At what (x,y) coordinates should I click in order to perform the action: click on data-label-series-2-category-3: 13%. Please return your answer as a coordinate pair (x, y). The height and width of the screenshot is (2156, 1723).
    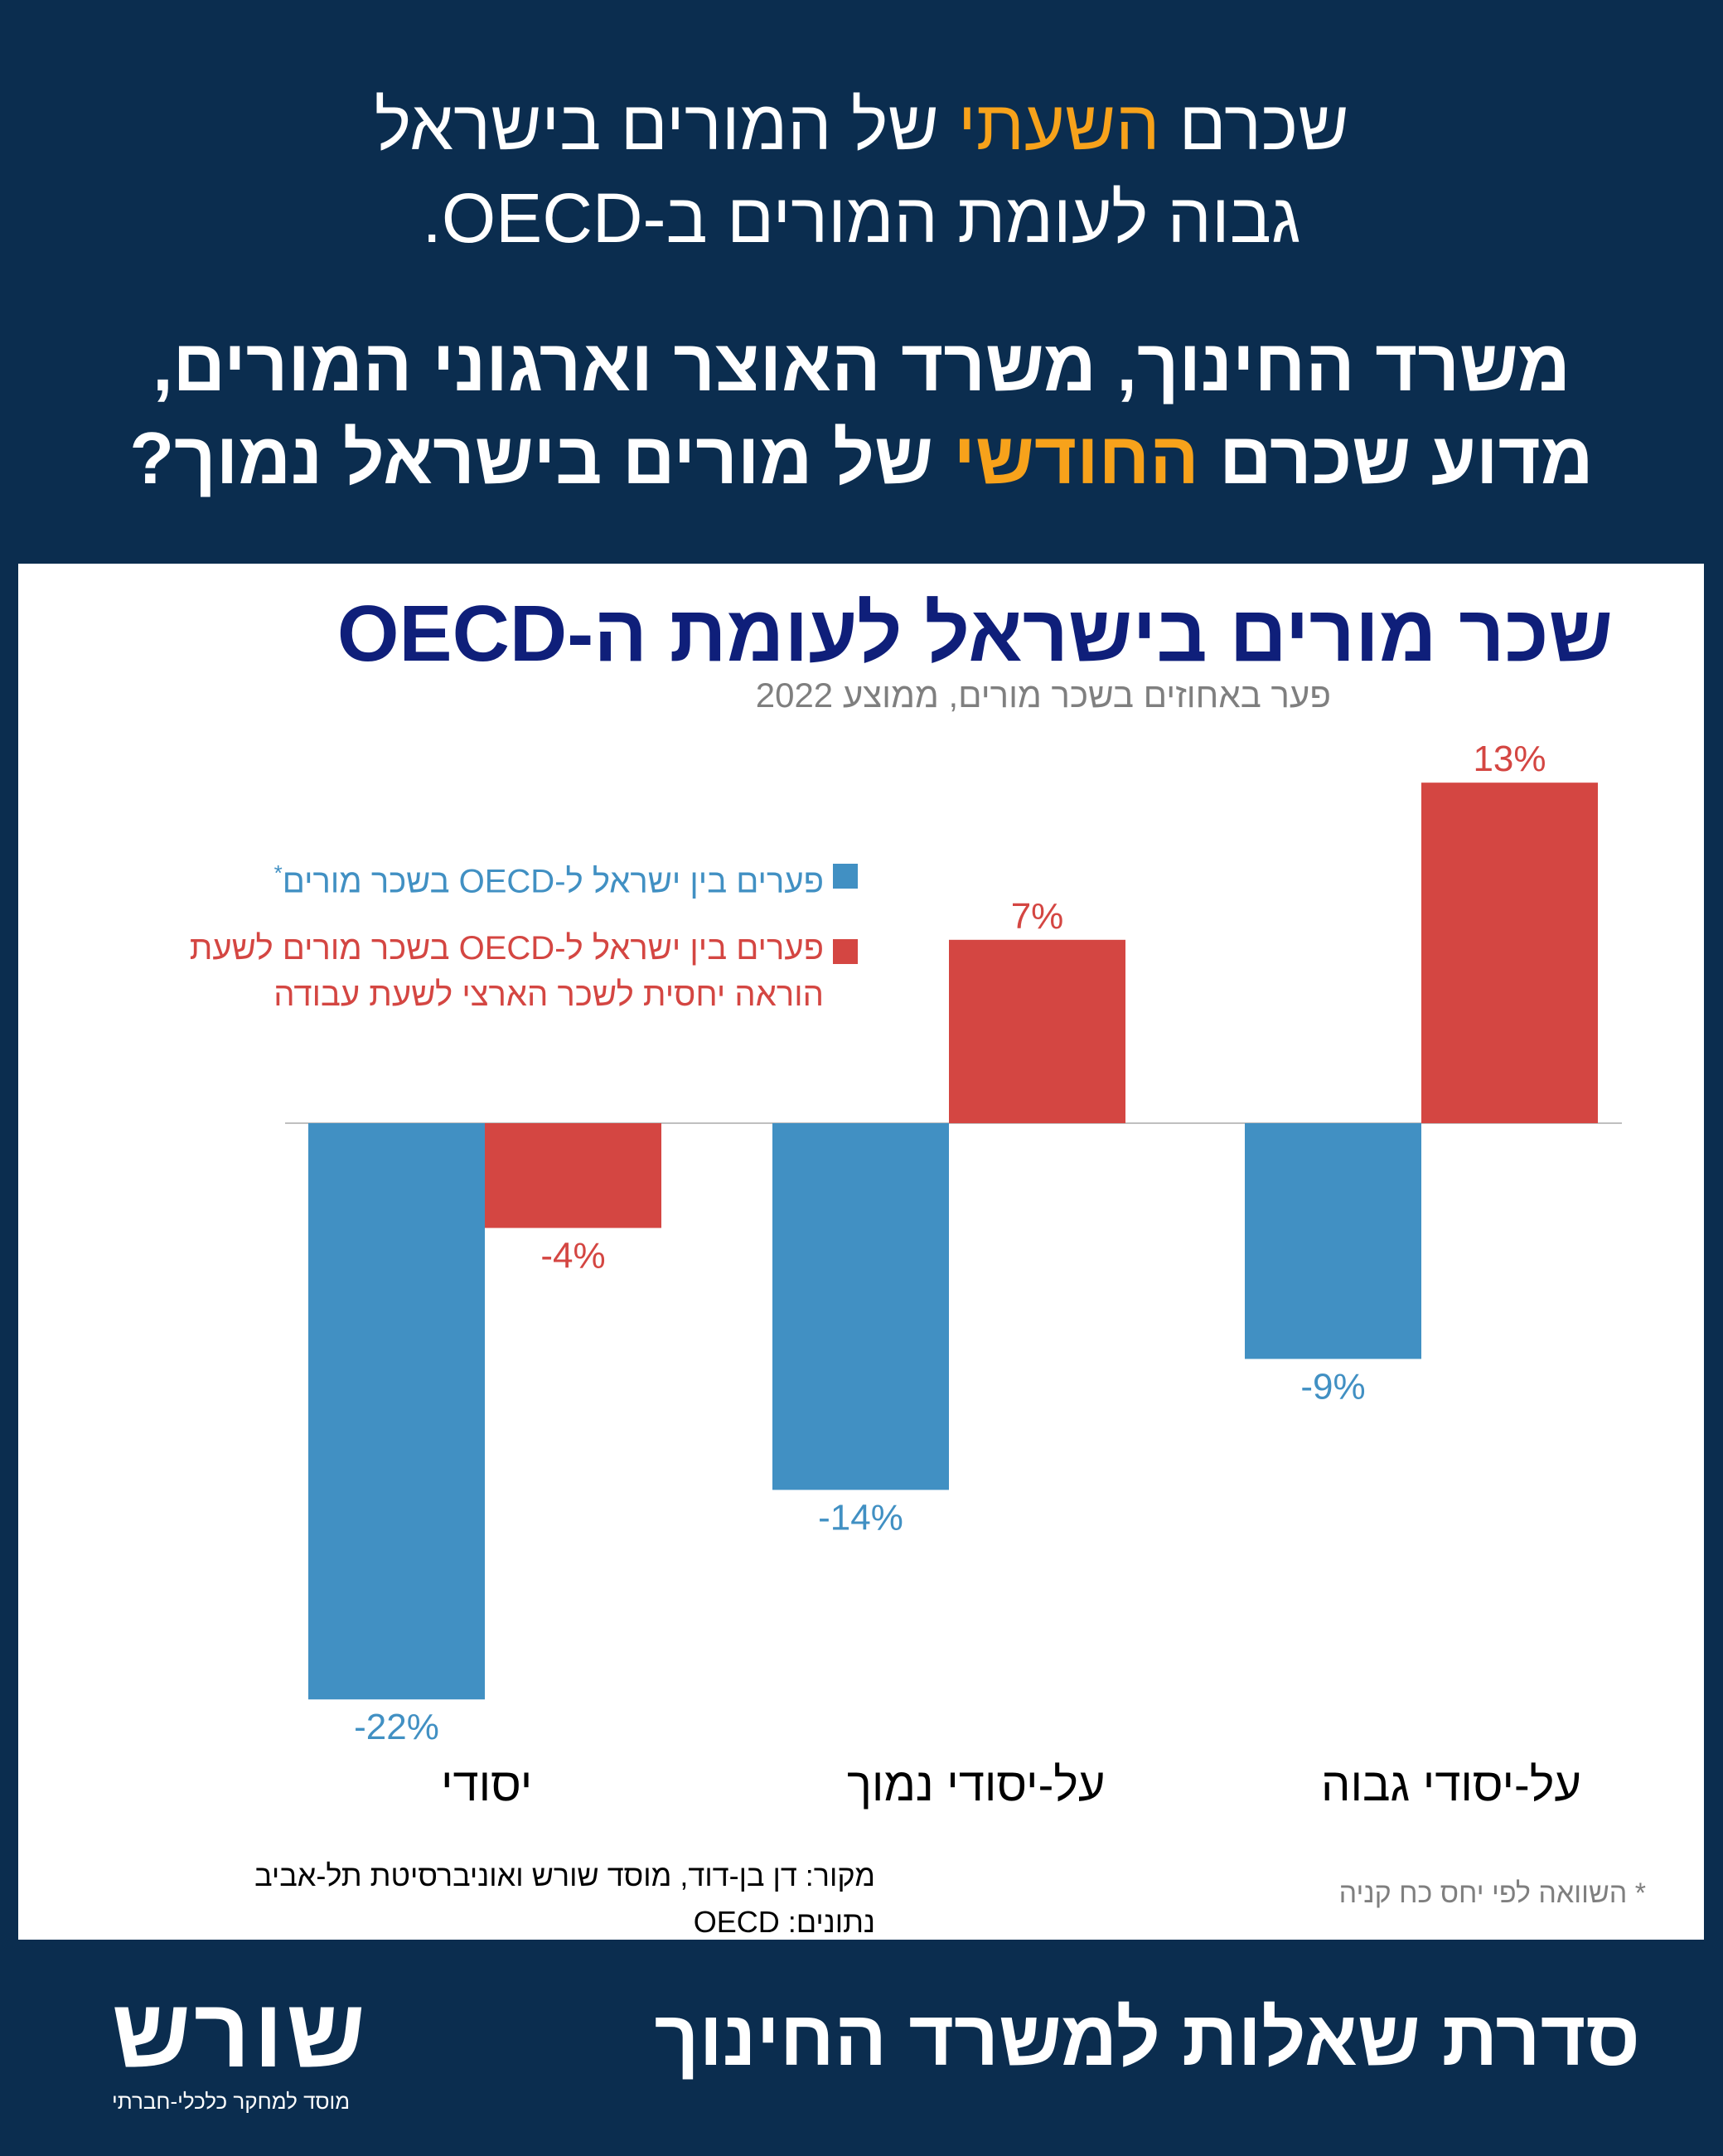
    Looking at the image, I should click on (1509, 759).